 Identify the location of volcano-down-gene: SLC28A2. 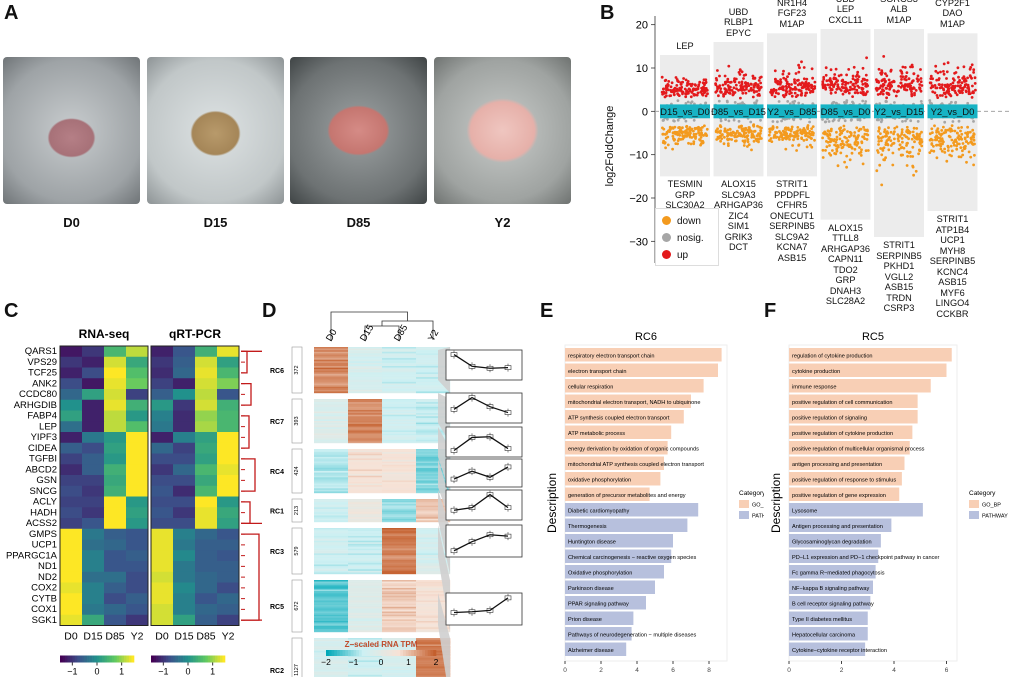
(845, 301).